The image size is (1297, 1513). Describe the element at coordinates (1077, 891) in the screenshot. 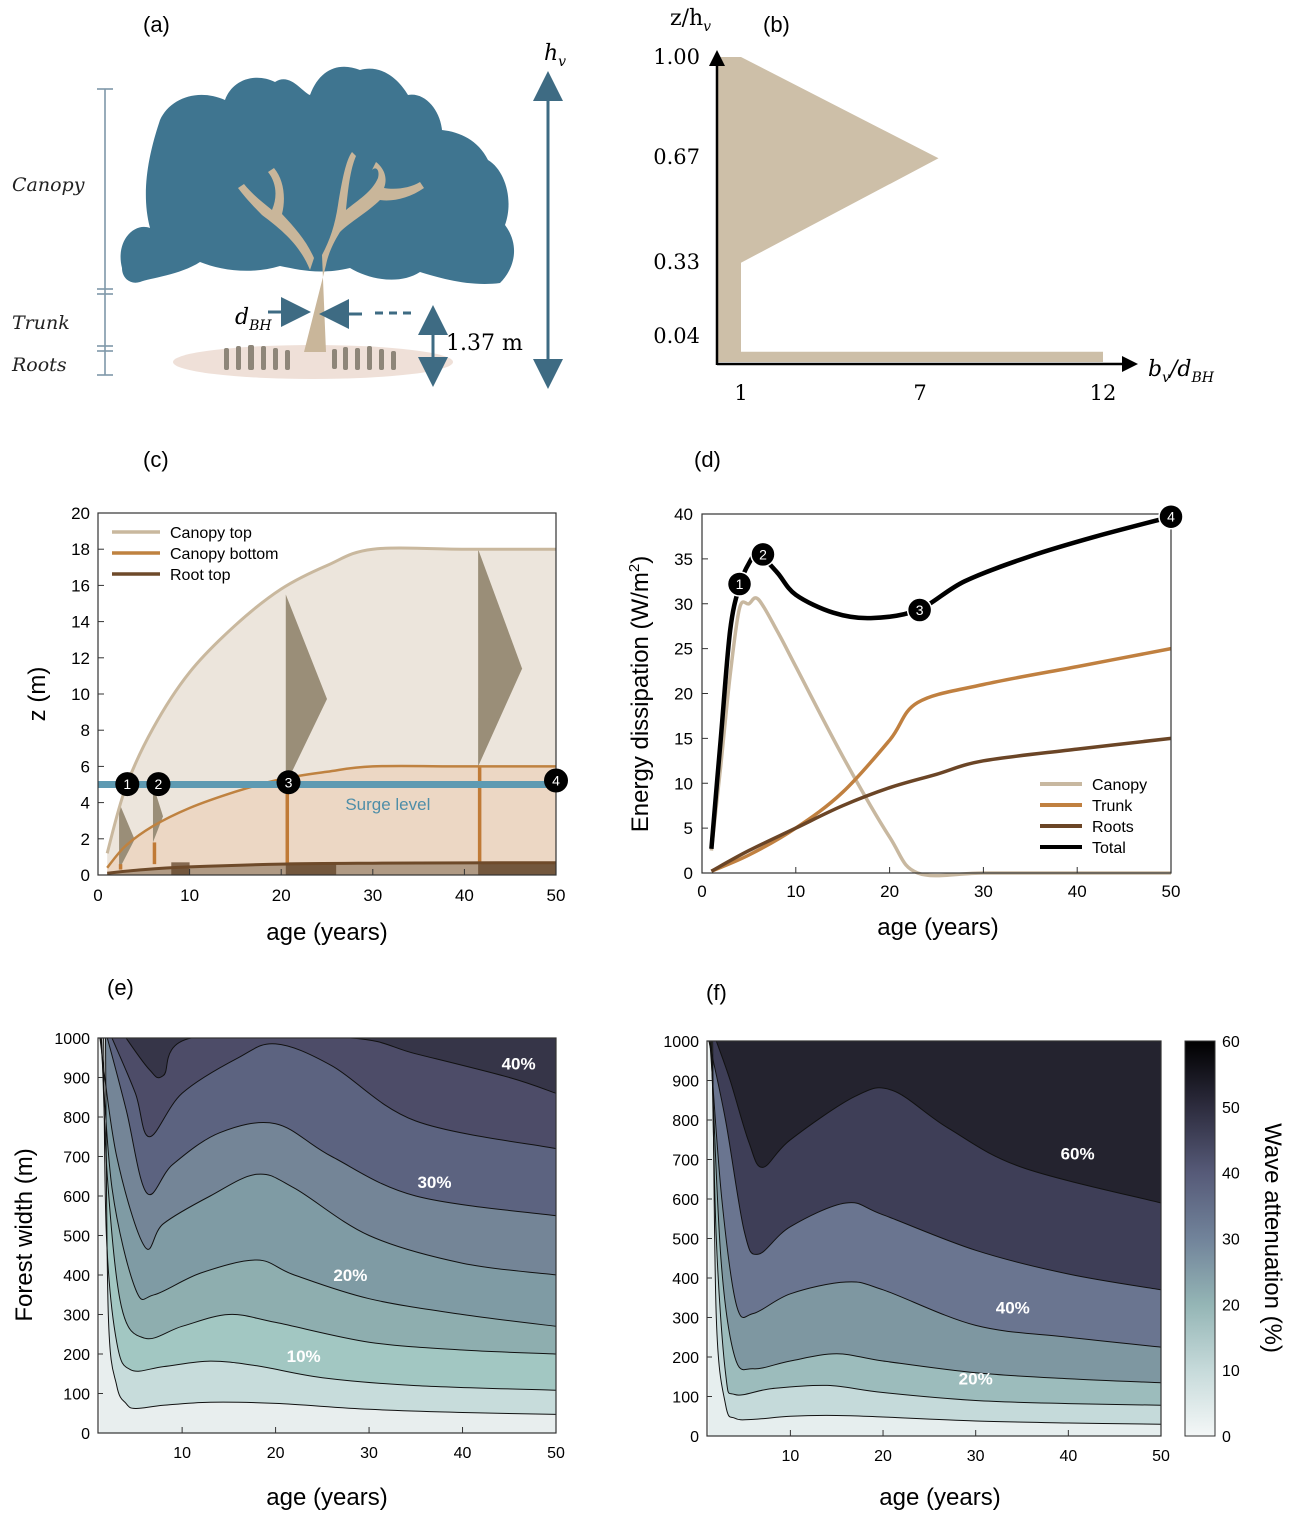

I see `panel-d-x-tick-label: 40` at that location.